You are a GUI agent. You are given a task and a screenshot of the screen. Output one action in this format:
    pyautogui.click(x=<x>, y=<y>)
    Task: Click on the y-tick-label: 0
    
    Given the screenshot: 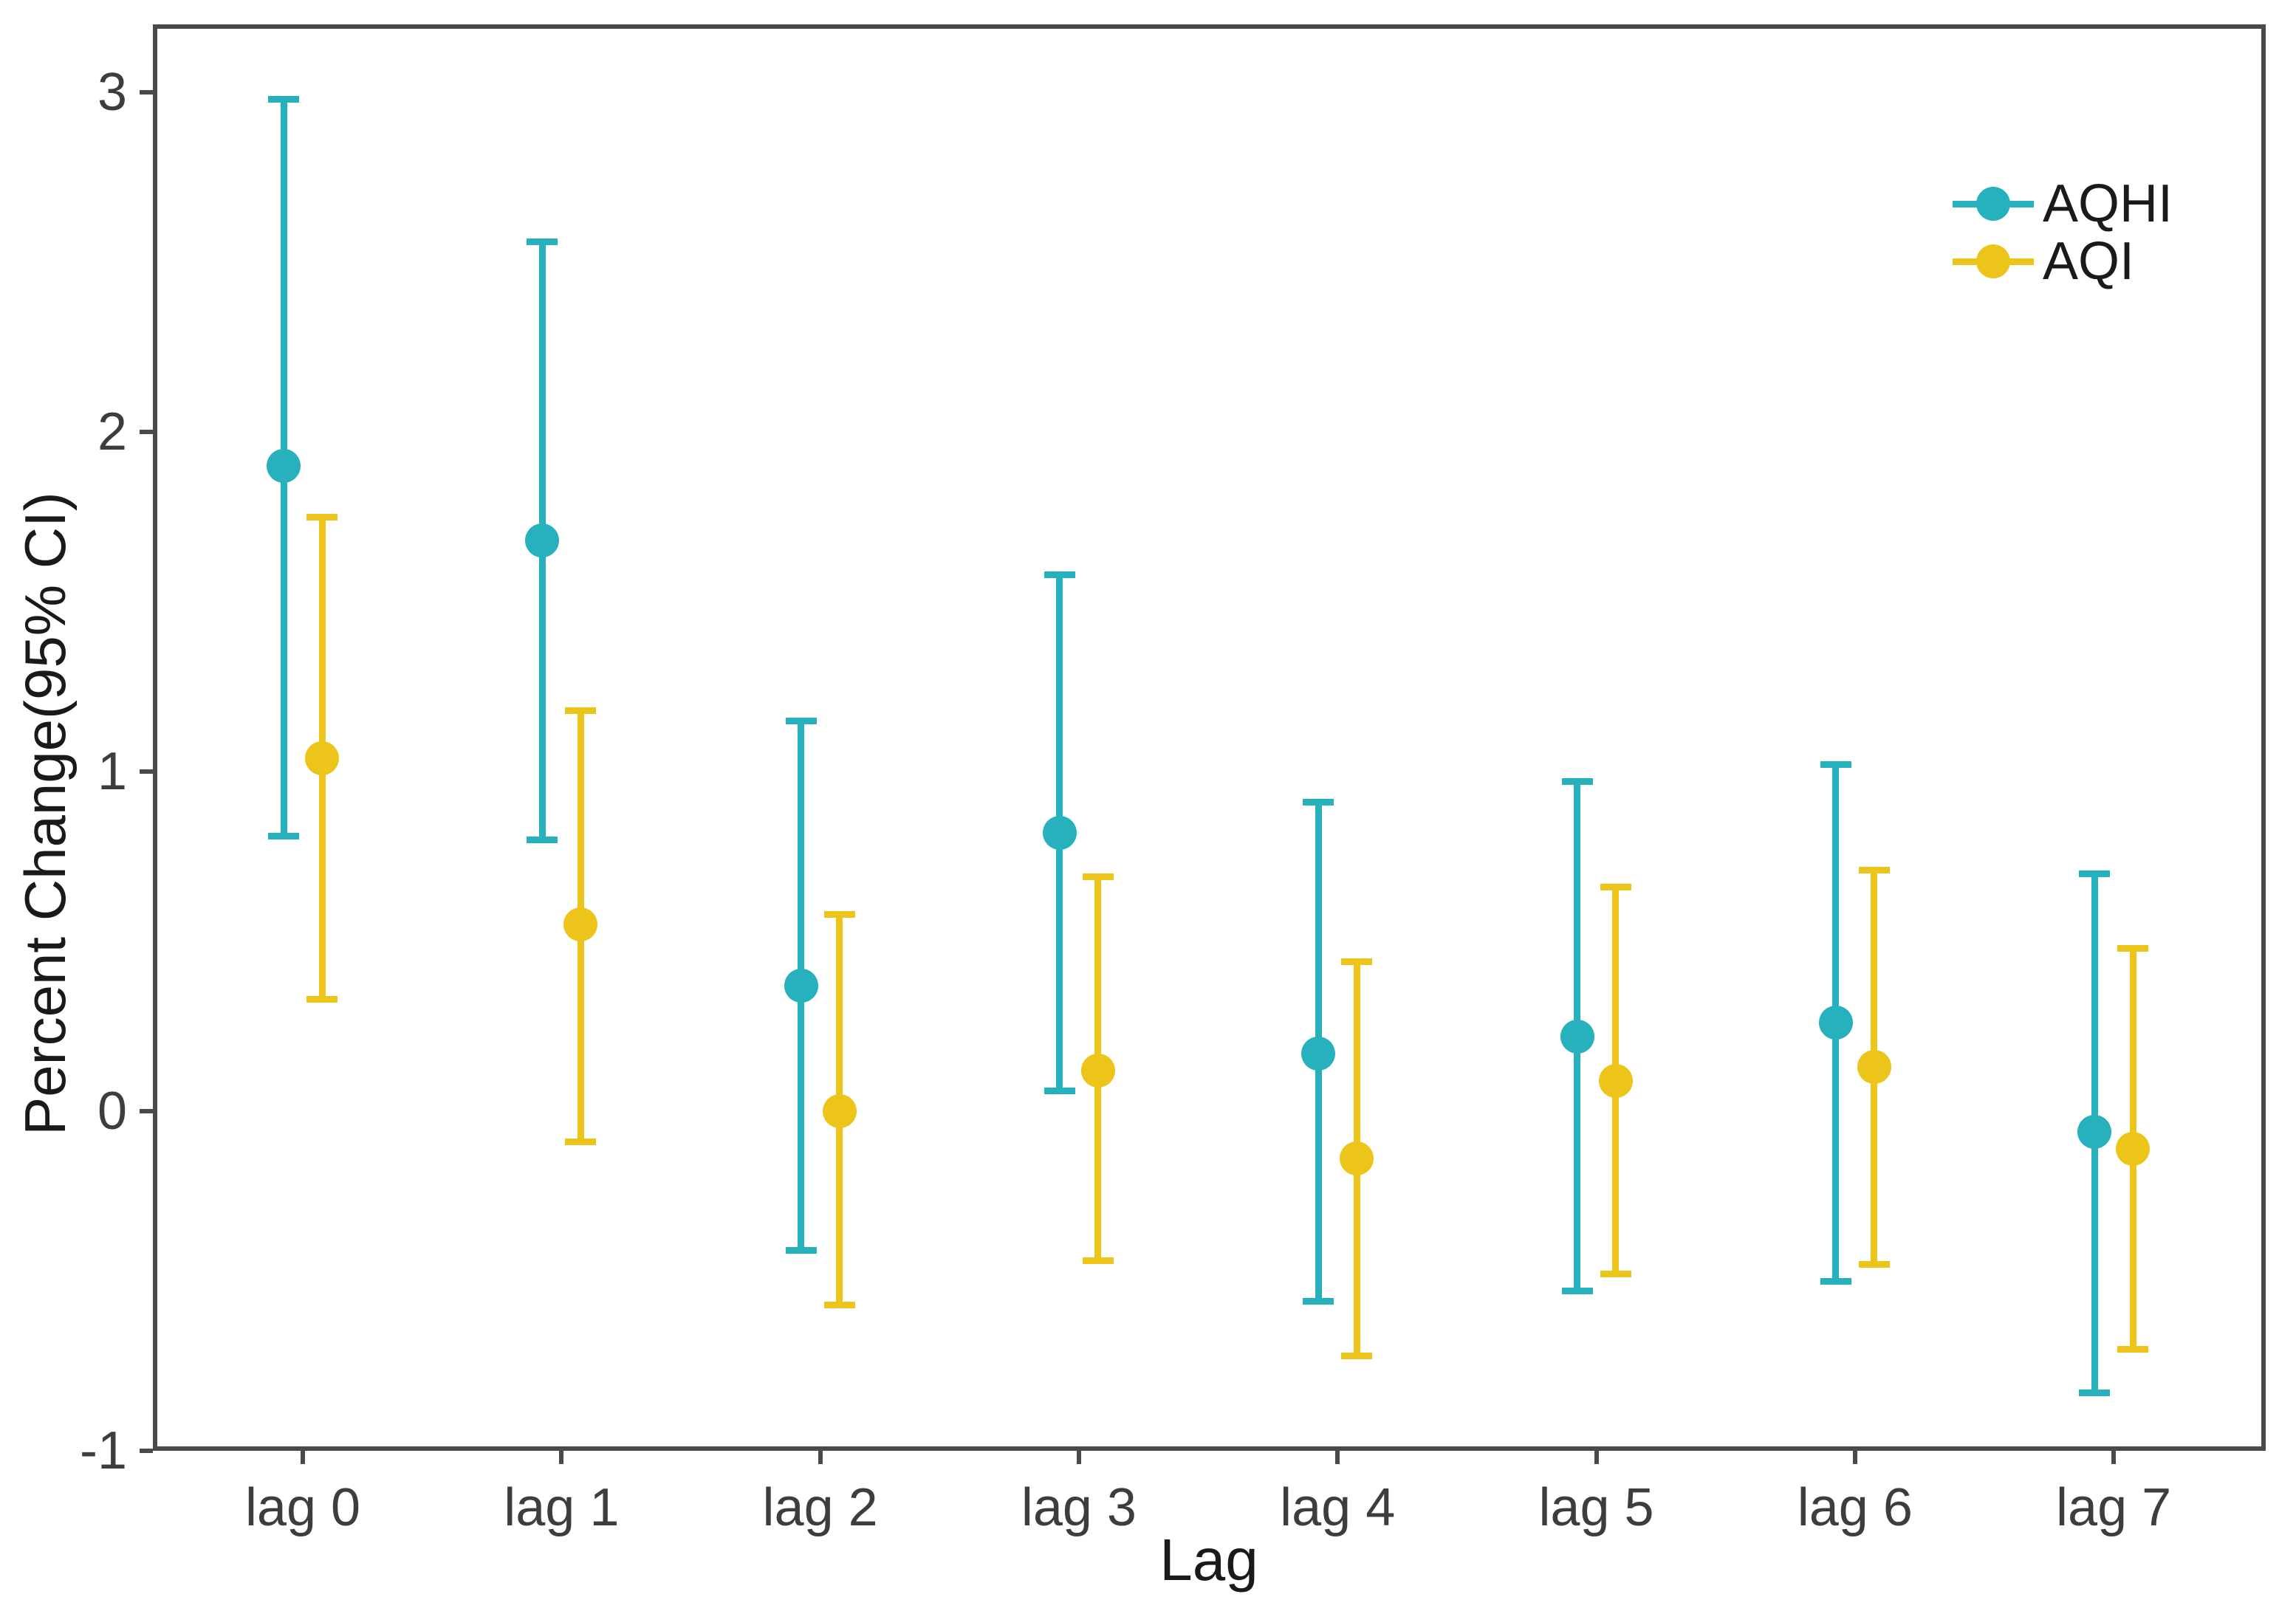 What is the action you would take?
    pyautogui.click(x=112, y=1111)
    